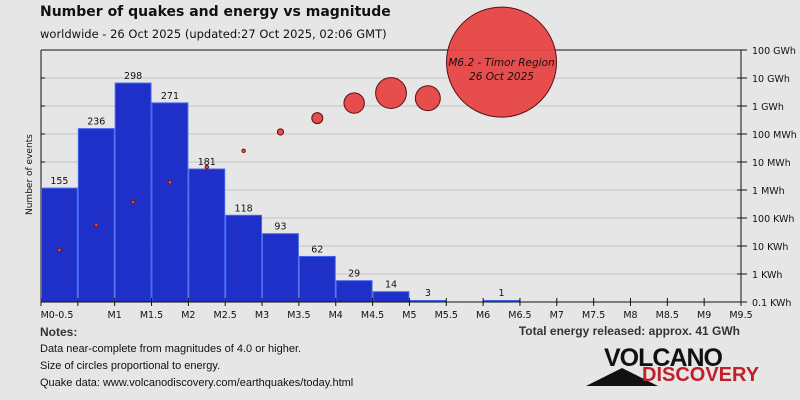 This screenshot has width=800, height=400. Describe the element at coordinates (317, 249) in the screenshot. I see `bar-value-label: 62` at that location.